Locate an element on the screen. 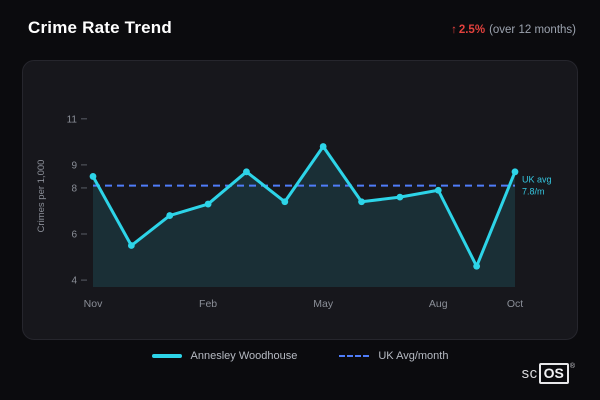 This screenshot has height=400, width=600. legend-item-series: Annesley Woodhouse is located at coordinates (224, 356).